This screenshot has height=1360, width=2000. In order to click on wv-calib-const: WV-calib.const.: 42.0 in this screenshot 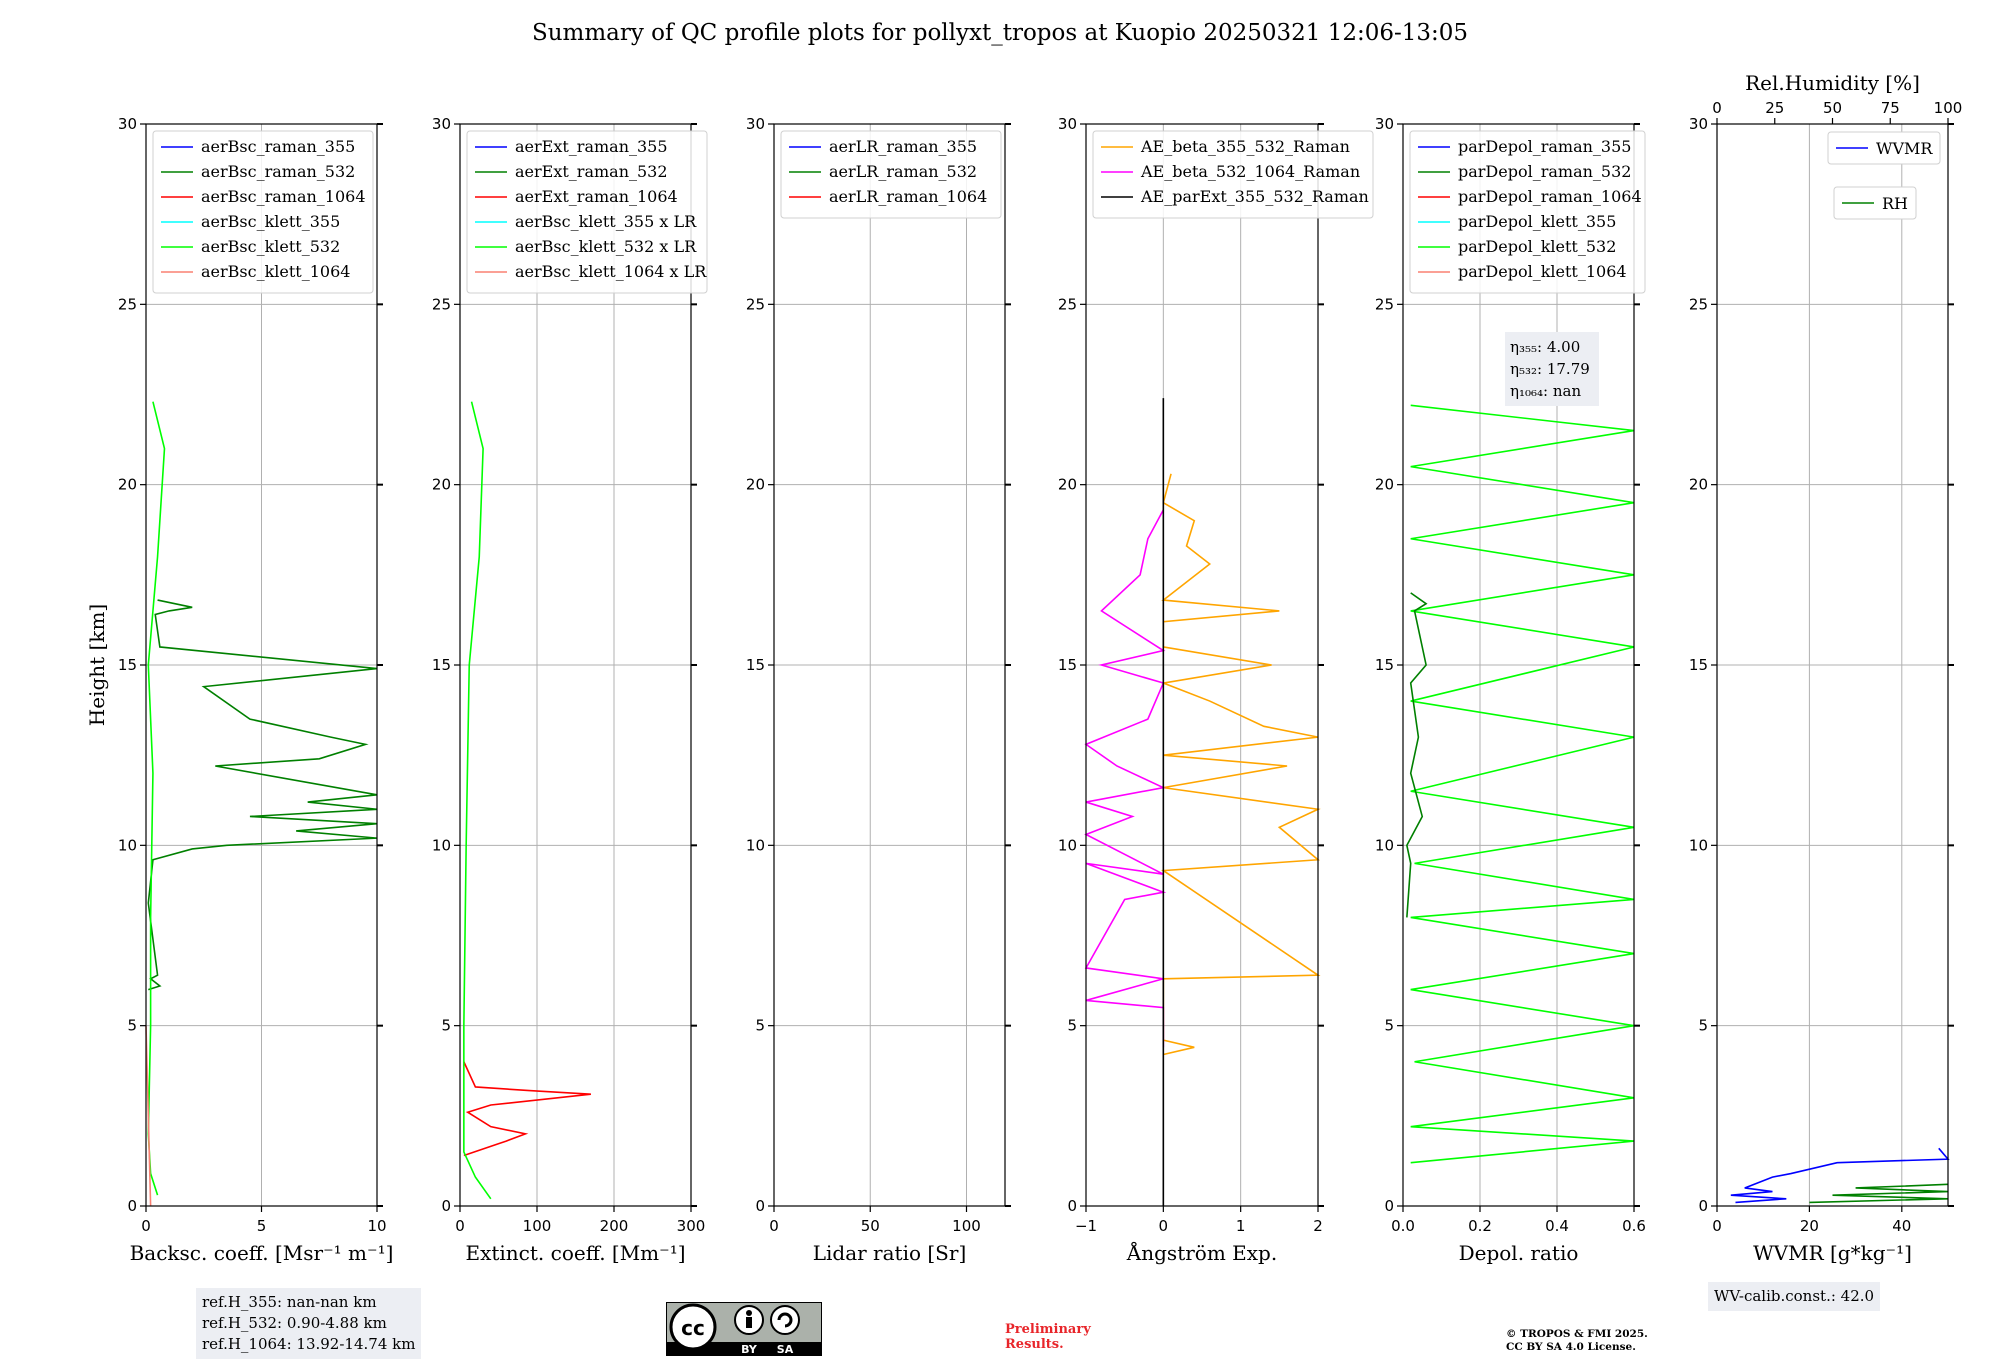, I will do `click(1794, 1296)`.